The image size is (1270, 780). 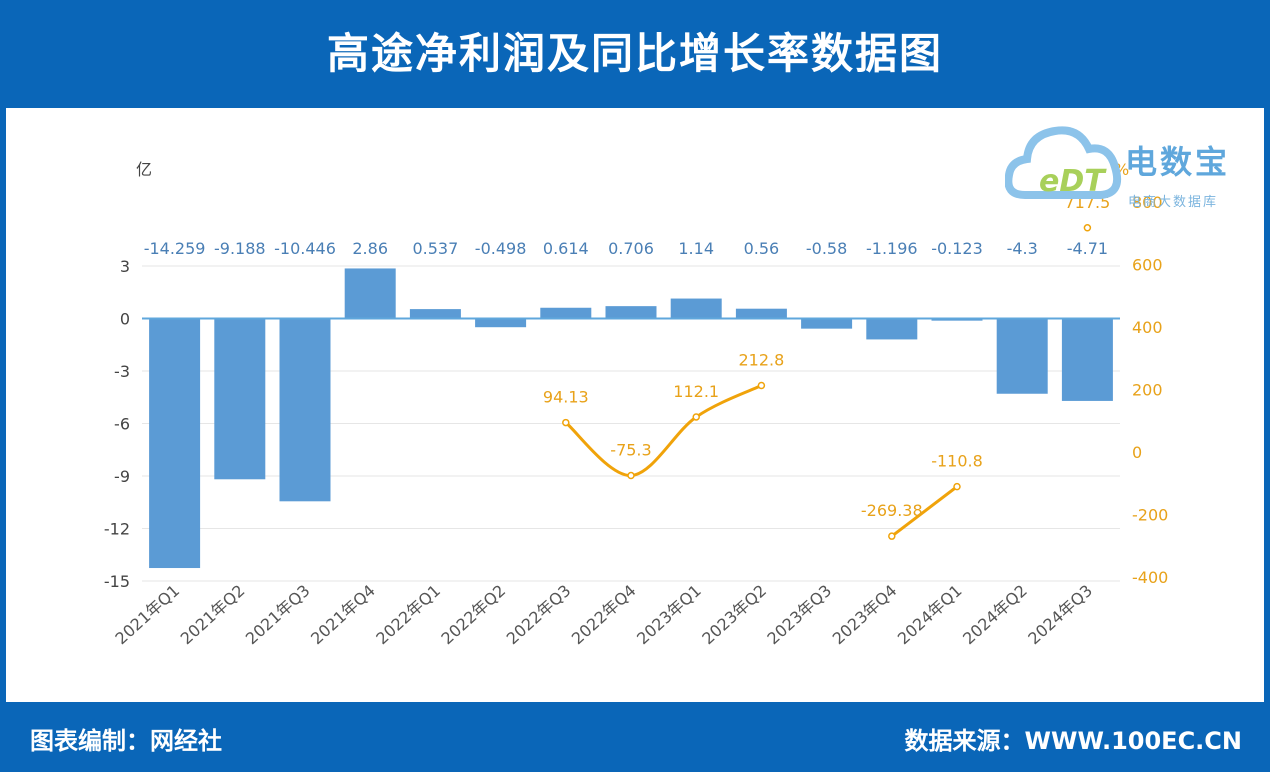 What do you see at coordinates (473, 614) in the screenshot?
I see `x-tick-label: 2022年Q2` at bounding box center [473, 614].